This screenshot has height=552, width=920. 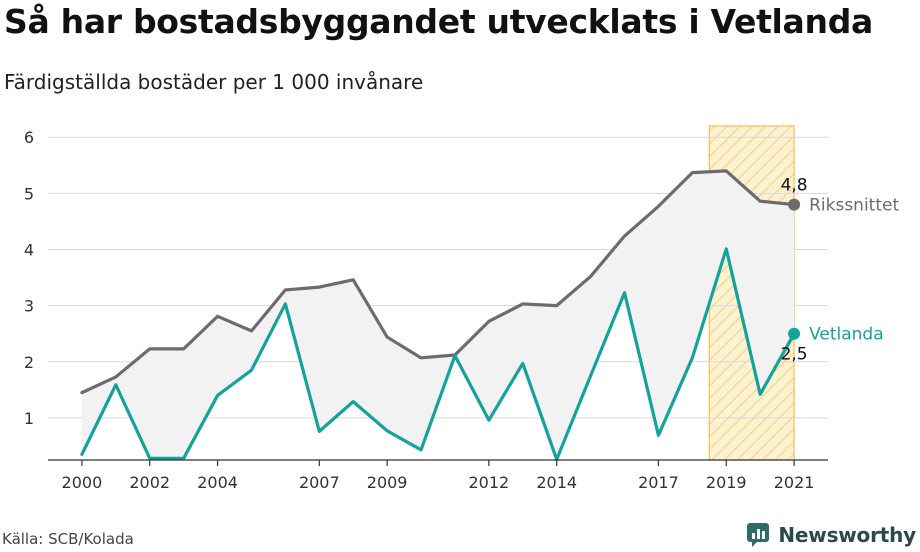 I want to click on value-label-vetlanda: 2,5, so click(x=794, y=355).